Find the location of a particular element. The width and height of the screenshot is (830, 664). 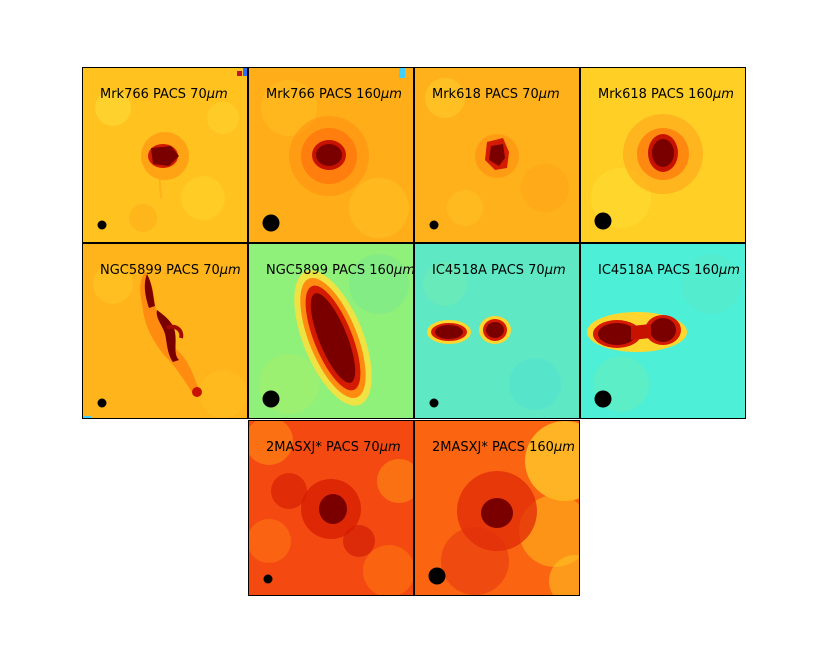

ic4518a-70-image is located at coordinates (497, 331).